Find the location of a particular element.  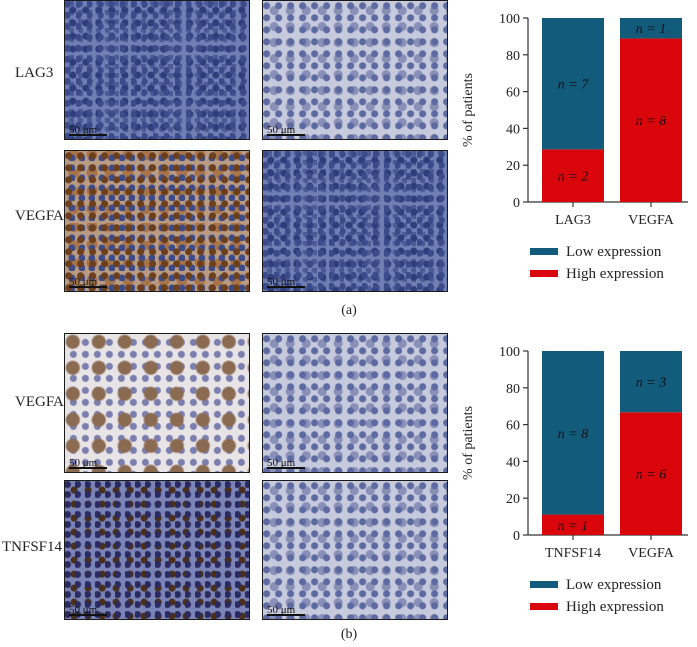

panel-label-b: (b) is located at coordinates (349, 634).